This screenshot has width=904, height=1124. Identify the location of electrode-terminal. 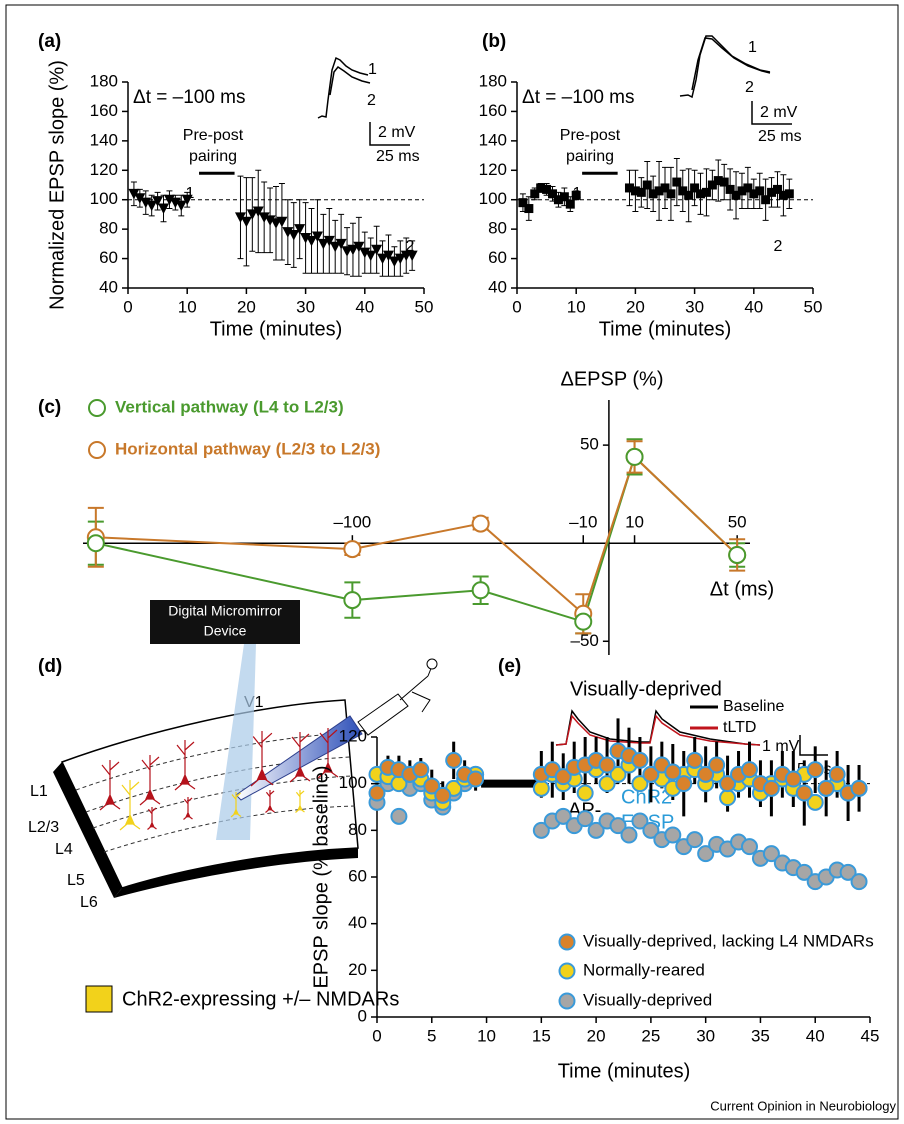
(432, 664).